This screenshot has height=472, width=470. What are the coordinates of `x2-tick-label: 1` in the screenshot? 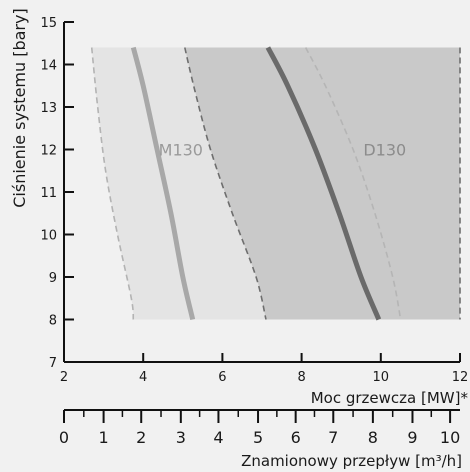 It's located at (104, 437).